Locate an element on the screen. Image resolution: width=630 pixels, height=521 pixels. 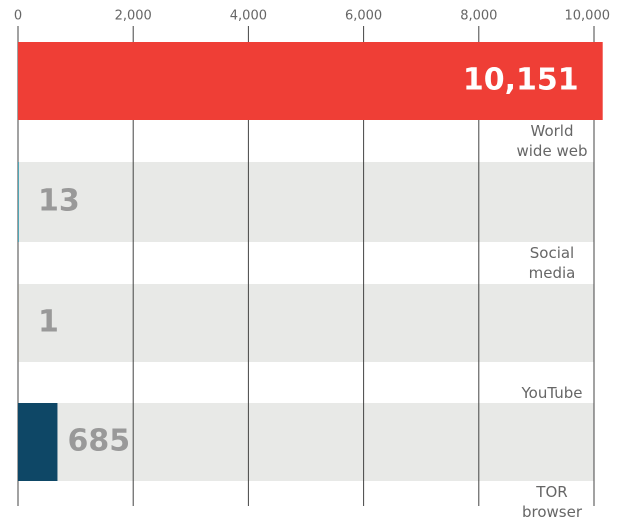
x-tick-label: 0 is located at coordinates (18, 16).